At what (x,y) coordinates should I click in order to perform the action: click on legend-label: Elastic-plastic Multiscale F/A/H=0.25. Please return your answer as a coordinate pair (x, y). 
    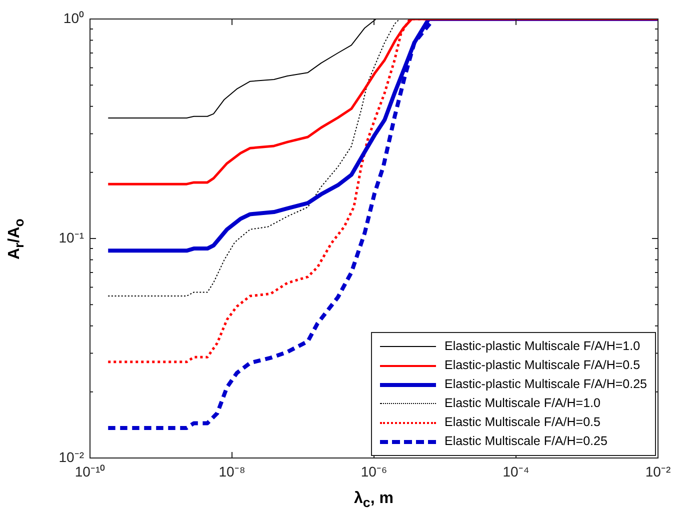
    Looking at the image, I should click on (545, 384).